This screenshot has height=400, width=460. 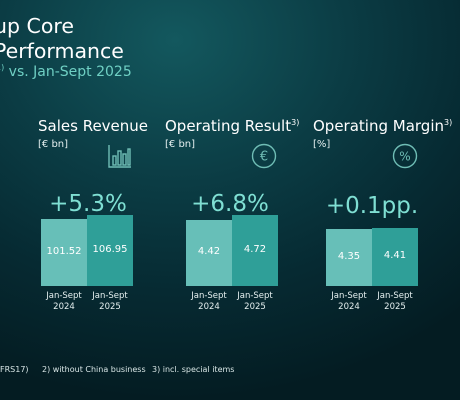 I want to click on sales-revenue-value-label-1: 101.52, so click(x=64, y=251).